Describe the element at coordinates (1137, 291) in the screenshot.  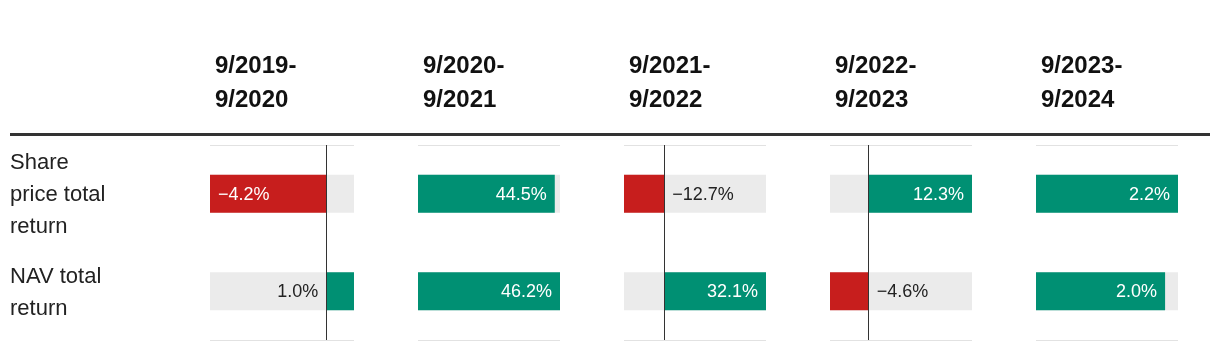
I see `data-label: 2.0%` at that location.